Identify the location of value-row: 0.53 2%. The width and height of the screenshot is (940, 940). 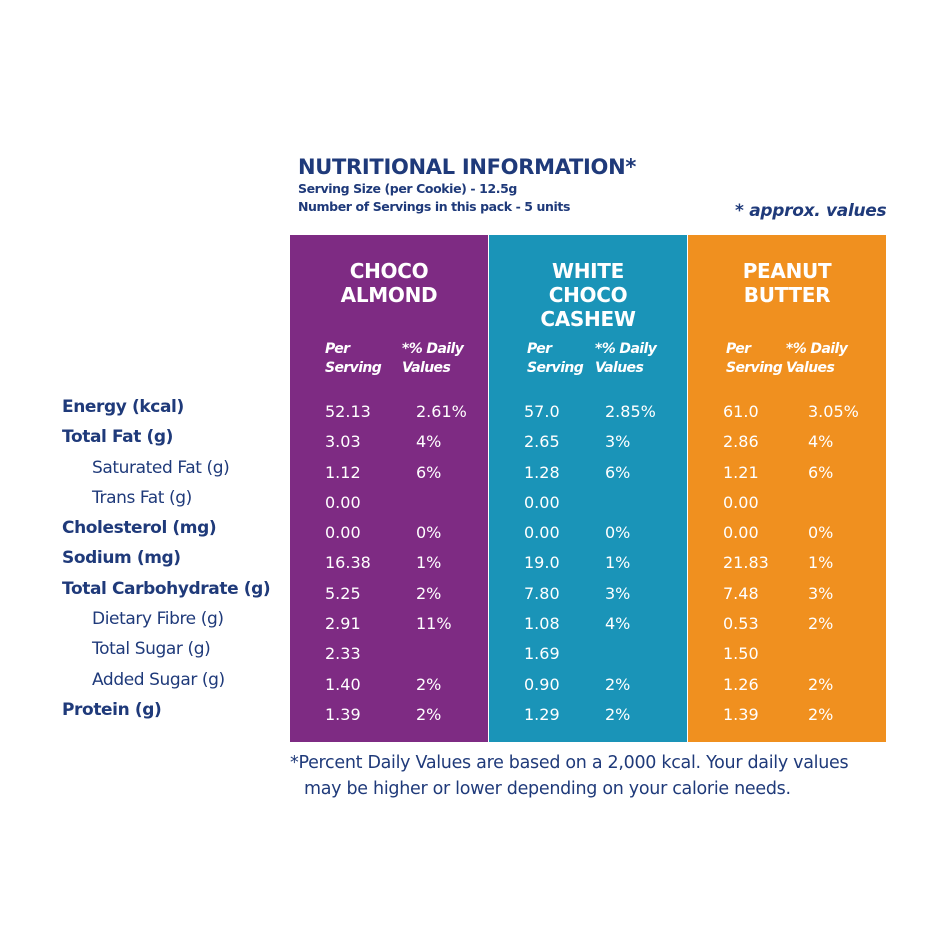
(787, 624).